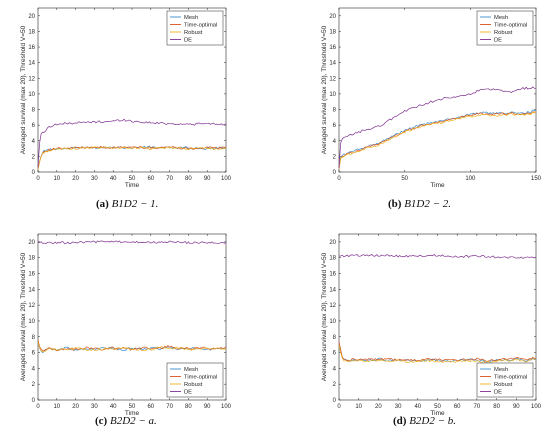 The width and height of the screenshot is (550, 435). What do you see at coordinates (75, 179) in the screenshot?
I see `x-tick-label: 20` at bounding box center [75, 179].